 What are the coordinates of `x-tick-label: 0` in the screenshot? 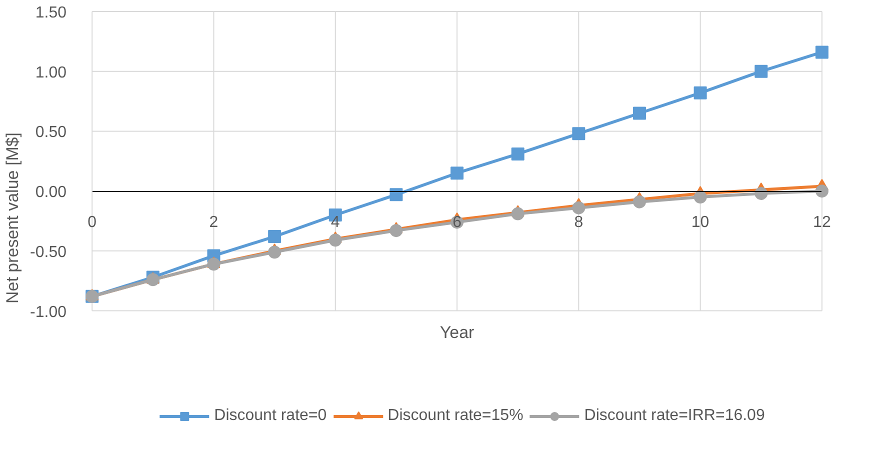 It's located at (92, 223).